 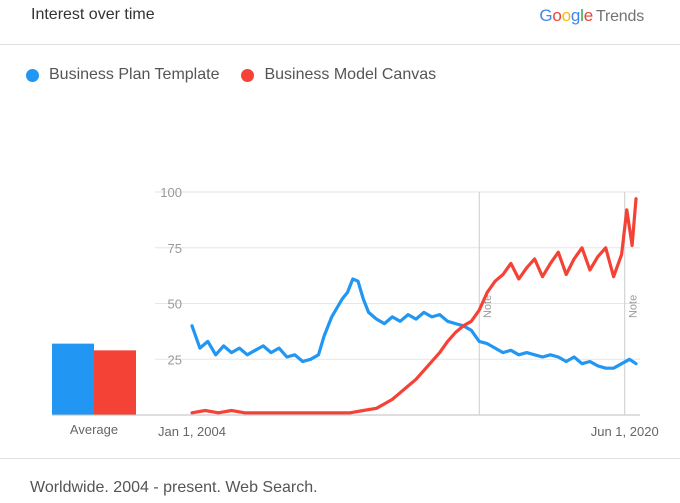 What do you see at coordinates (134, 74) in the screenshot?
I see `legend-label: Business Plan Template` at bounding box center [134, 74].